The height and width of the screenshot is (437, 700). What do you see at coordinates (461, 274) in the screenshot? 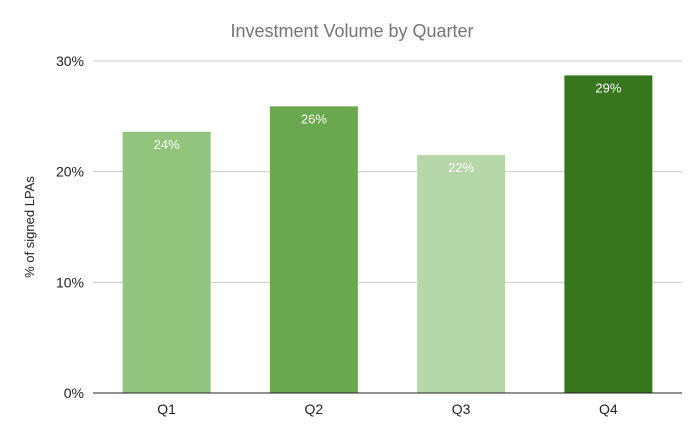
I see `bar-q3` at bounding box center [461, 274].